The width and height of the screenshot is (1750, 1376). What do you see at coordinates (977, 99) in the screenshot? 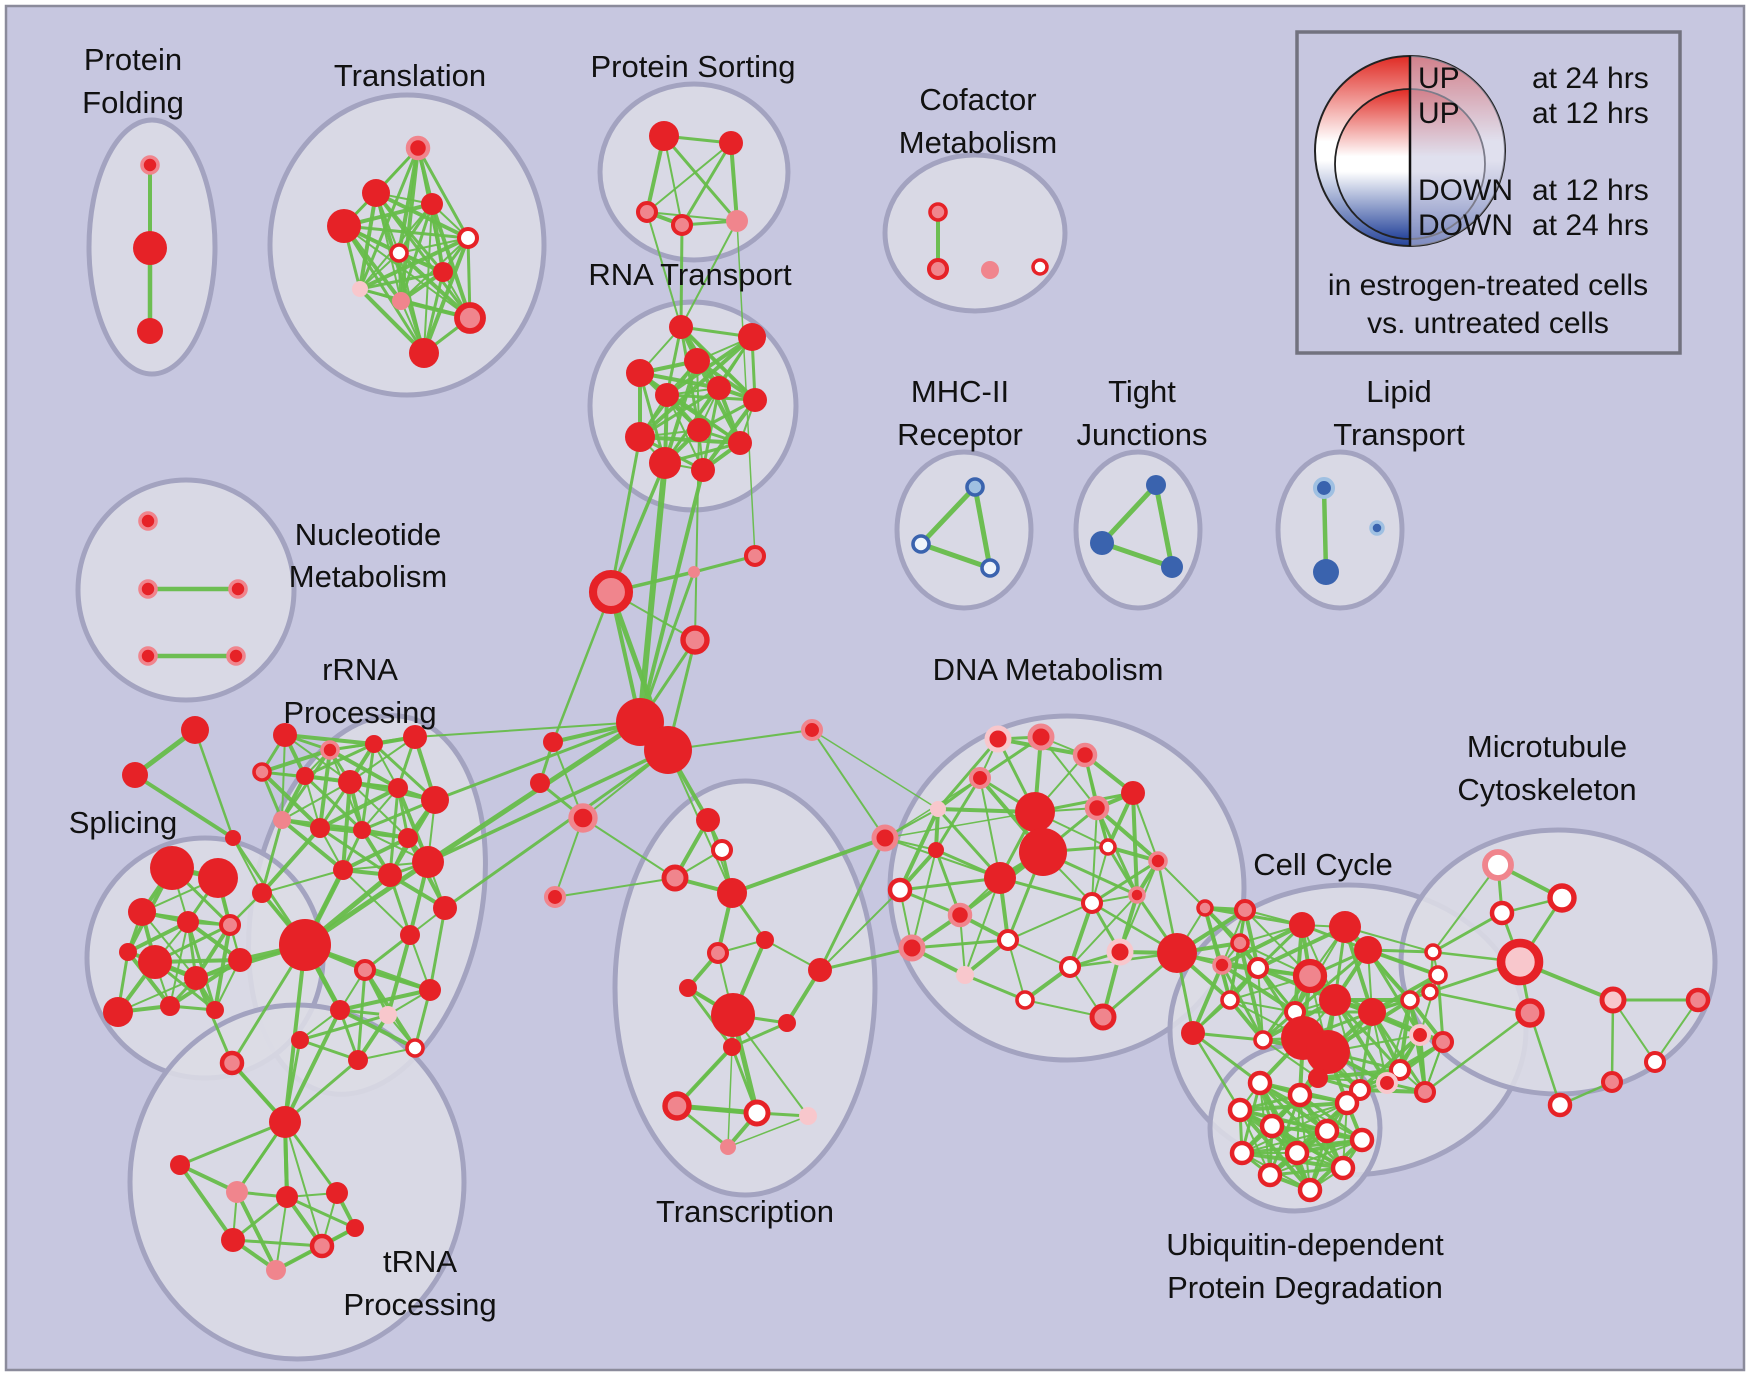
I see `cluster-label-cofactor-metabolism: Cofactor` at bounding box center [977, 99].